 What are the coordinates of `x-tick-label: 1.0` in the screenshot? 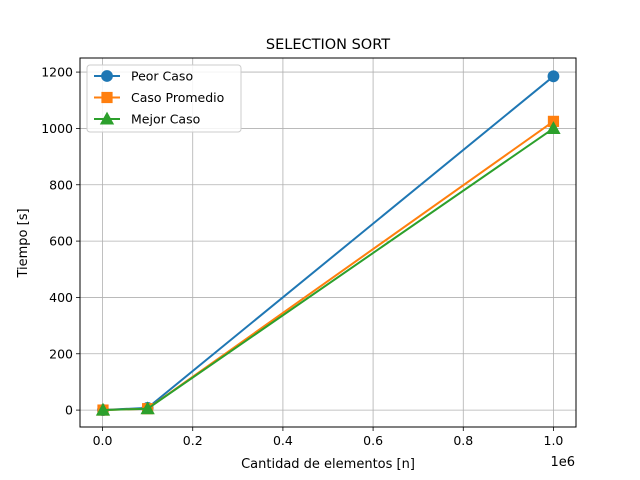 It's located at (554, 440).